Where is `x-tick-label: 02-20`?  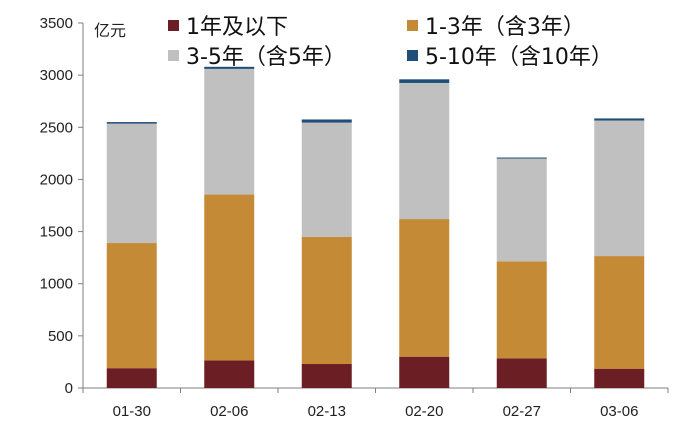
x-tick-label: 02-20 is located at coordinates (424, 411).